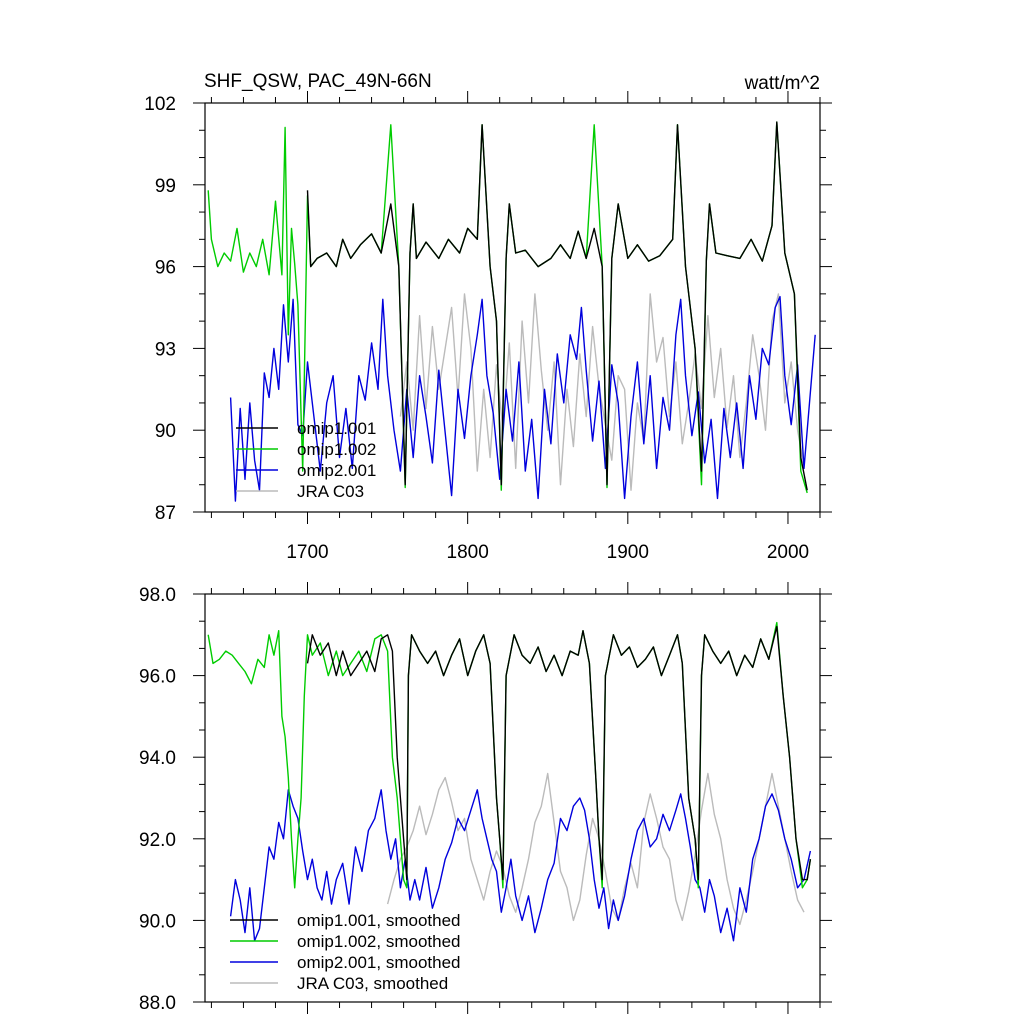 This screenshot has width=1024, height=1024. I want to click on top-ytick-label: 87, so click(165, 513).